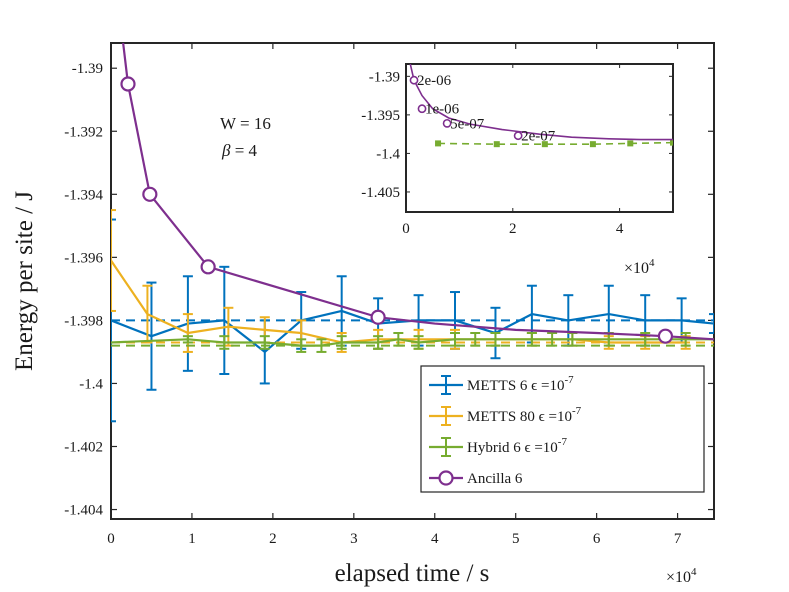 The width and height of the screenshot is (789, 592). What do you see at coordinates (83, 447) in the screenshot?
I see `y-tick-label: -1.402` at bounding box center [83, 447].